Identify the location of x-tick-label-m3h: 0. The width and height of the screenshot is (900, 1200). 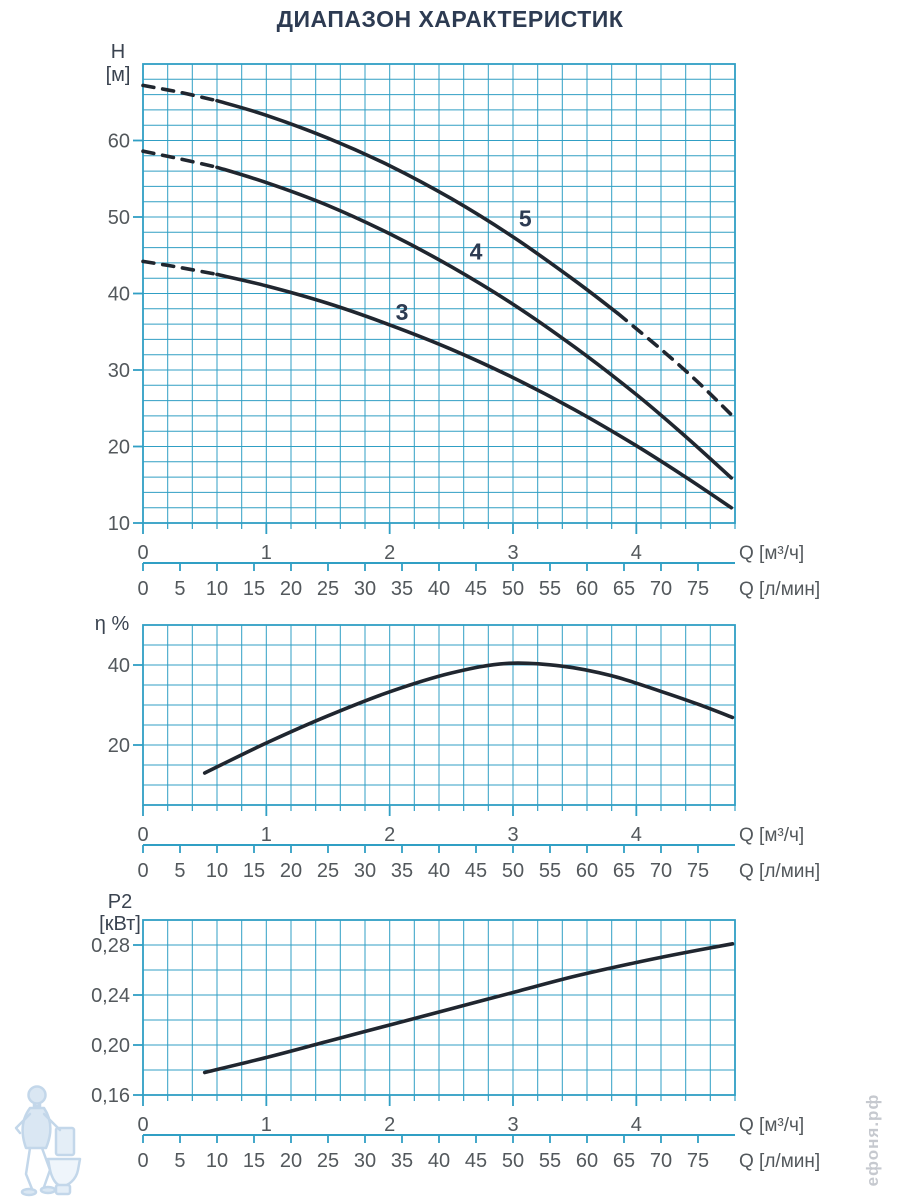
(142, 553).